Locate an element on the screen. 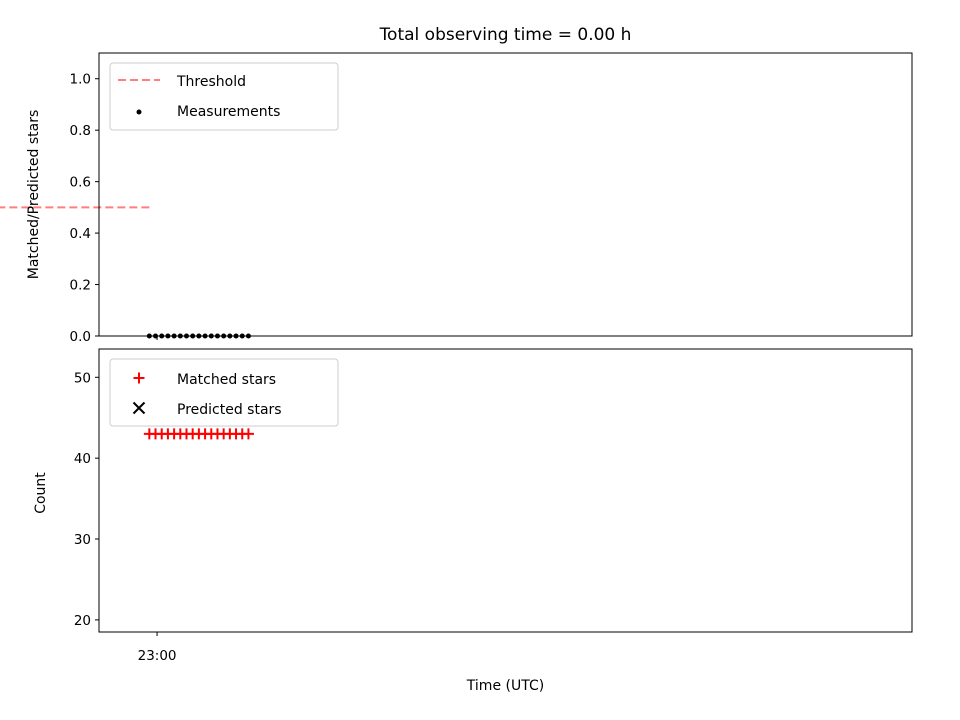  top-legend-measurements-swatch is located at coordinates (139, 112).